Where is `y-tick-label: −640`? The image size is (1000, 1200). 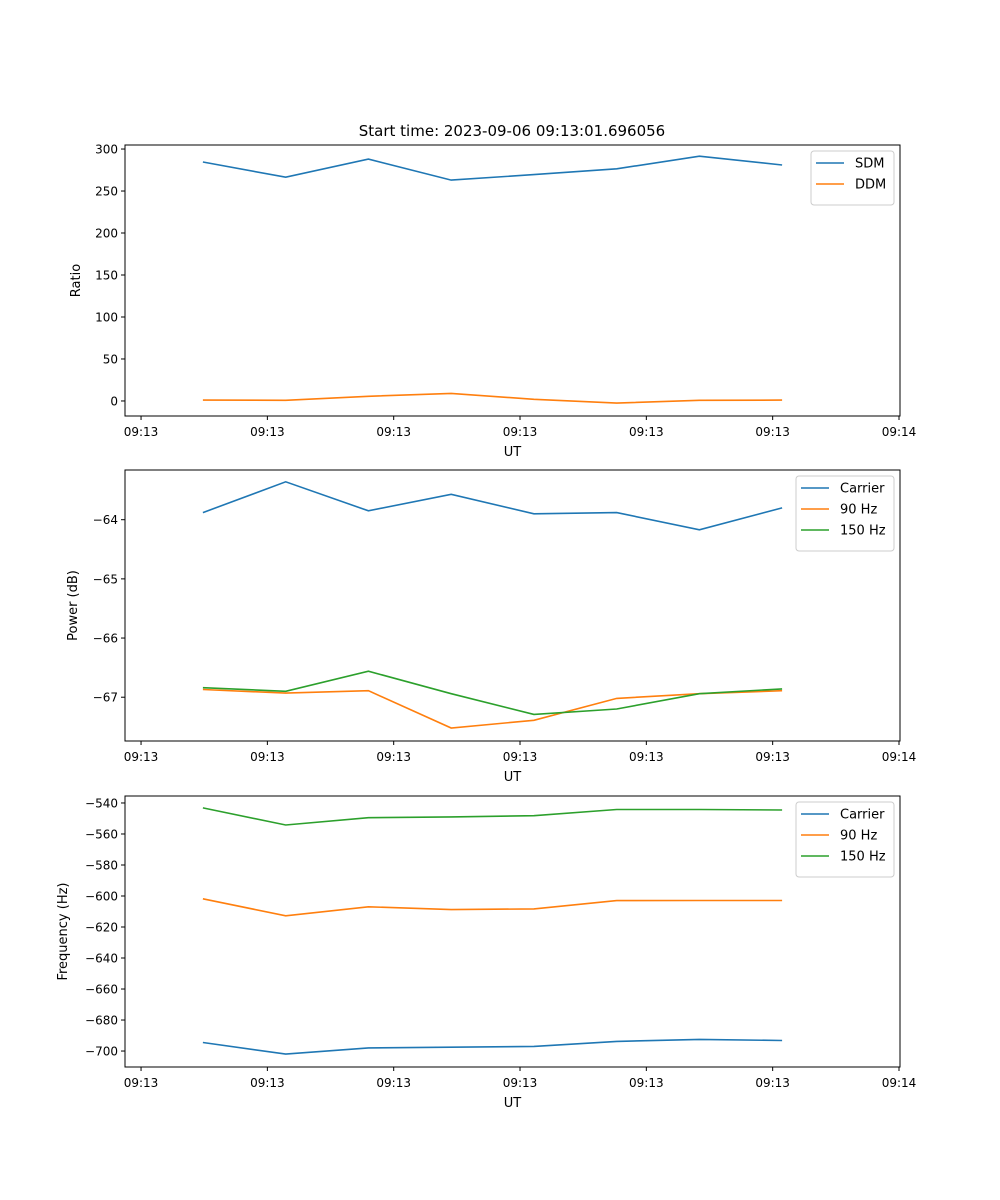 y-tick-label: −640 is located at coordinates (101, 959).